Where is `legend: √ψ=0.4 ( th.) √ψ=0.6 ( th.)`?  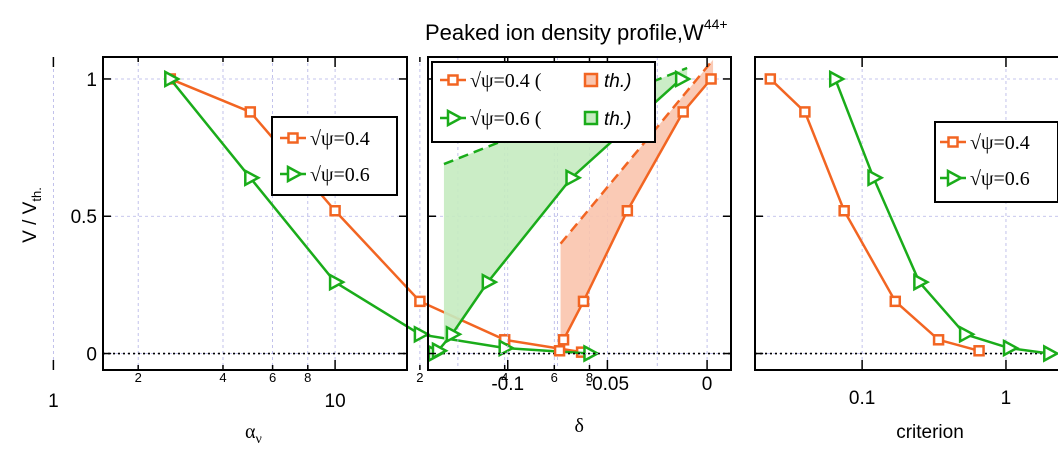 legend: √ψ=0.4 ( th.) √ψ=0.6 ( th.) is located at coordinates (543, 102).